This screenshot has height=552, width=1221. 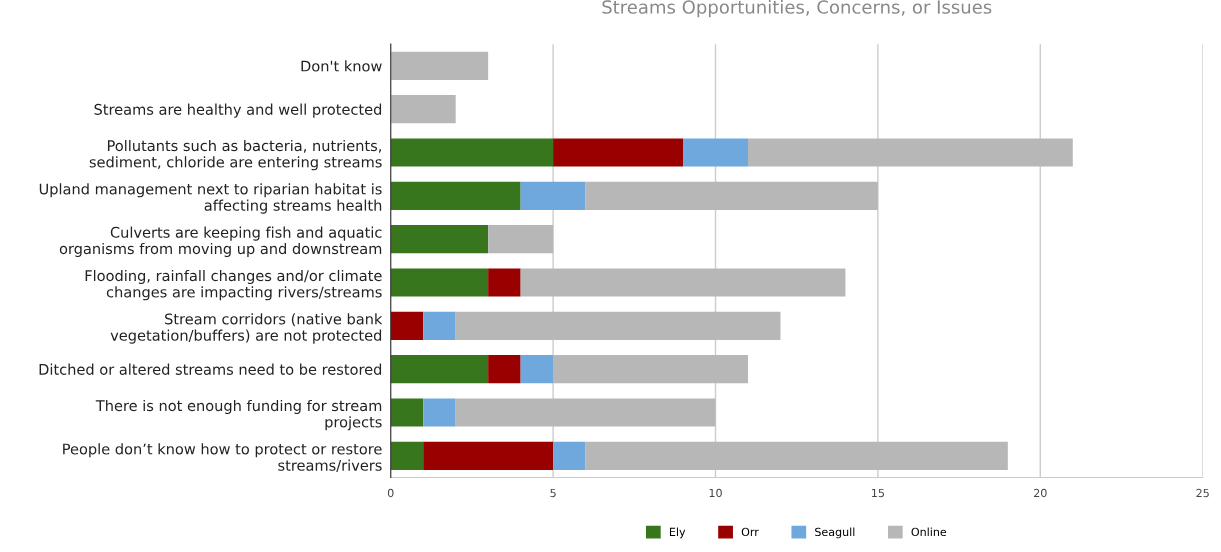 What do you see at coordinates (238, 110) in the screenshot?
I see `y-tick-label: Streams are healthy and well protected` at bounding box center [238, 110].